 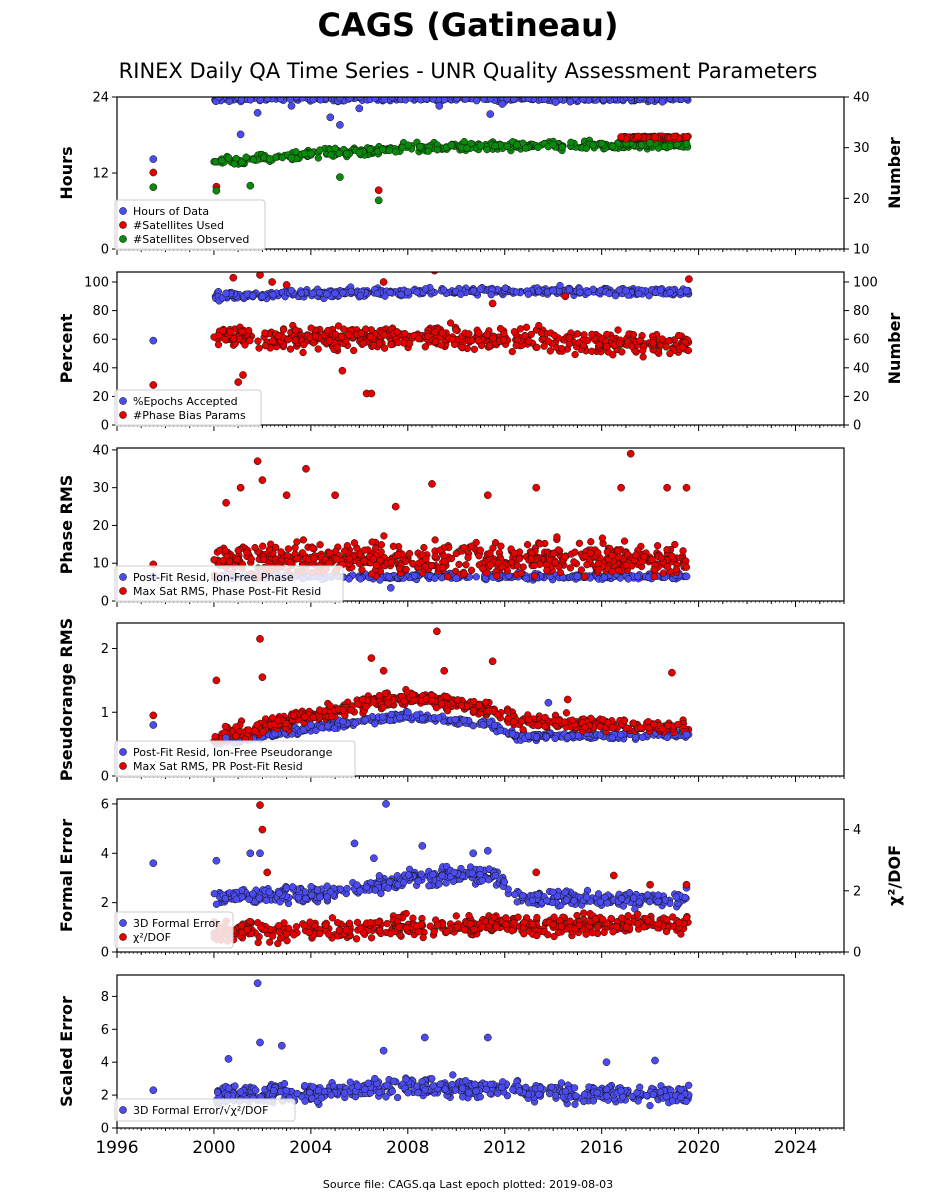 I want to click on y-axis-label: Pseudorange RMS, so click(x=66, y=699).